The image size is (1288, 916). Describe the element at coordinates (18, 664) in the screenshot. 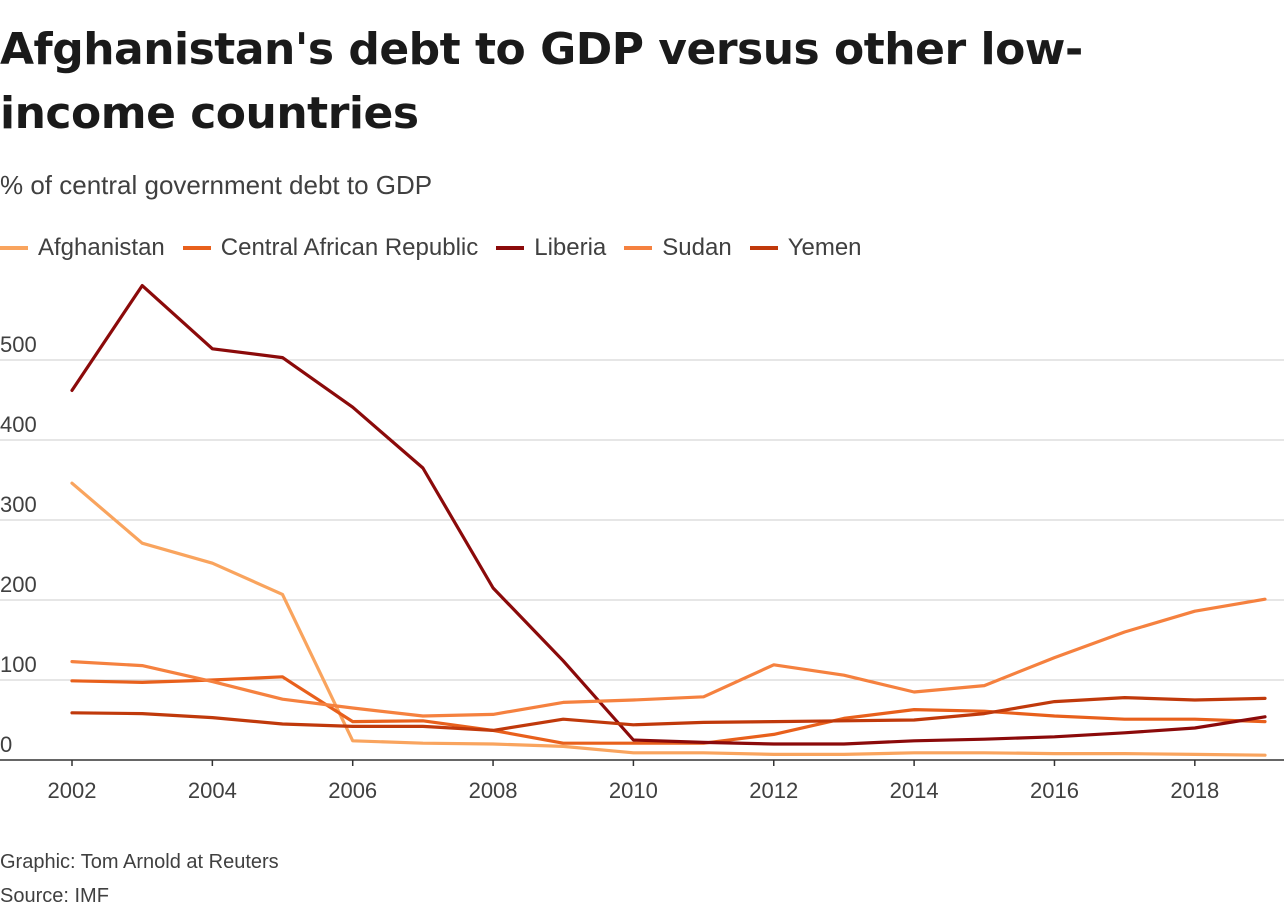

I see `y-tick-label: 100` at that location.